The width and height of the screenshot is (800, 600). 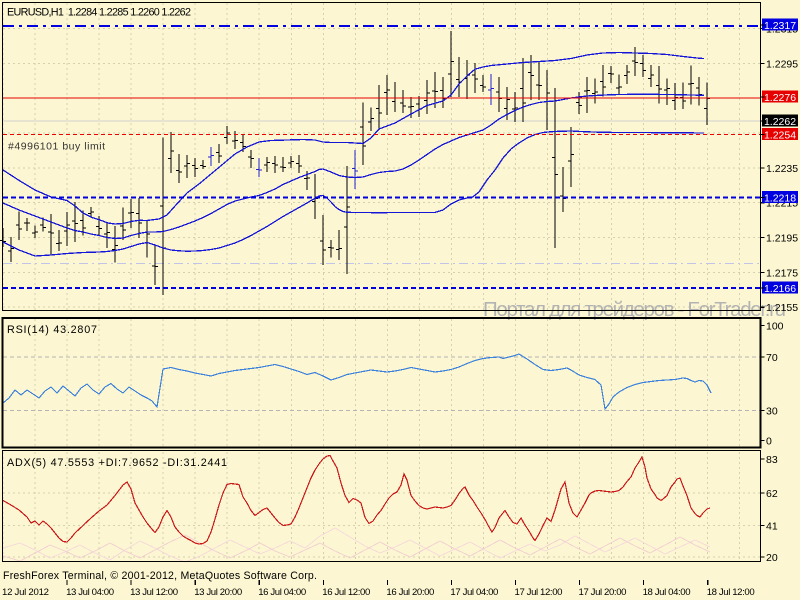 What do you see at coordinates (775, 327) in the screenshot?
I see `svg-text: 100` at bounding box center [775, 327].